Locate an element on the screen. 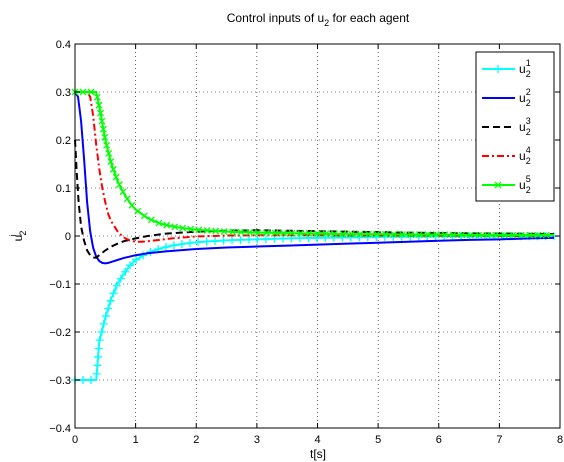 The width and height of the screenshot is (564, 462). y-tick-label: 0.2 is located at coordinates (63, 141).